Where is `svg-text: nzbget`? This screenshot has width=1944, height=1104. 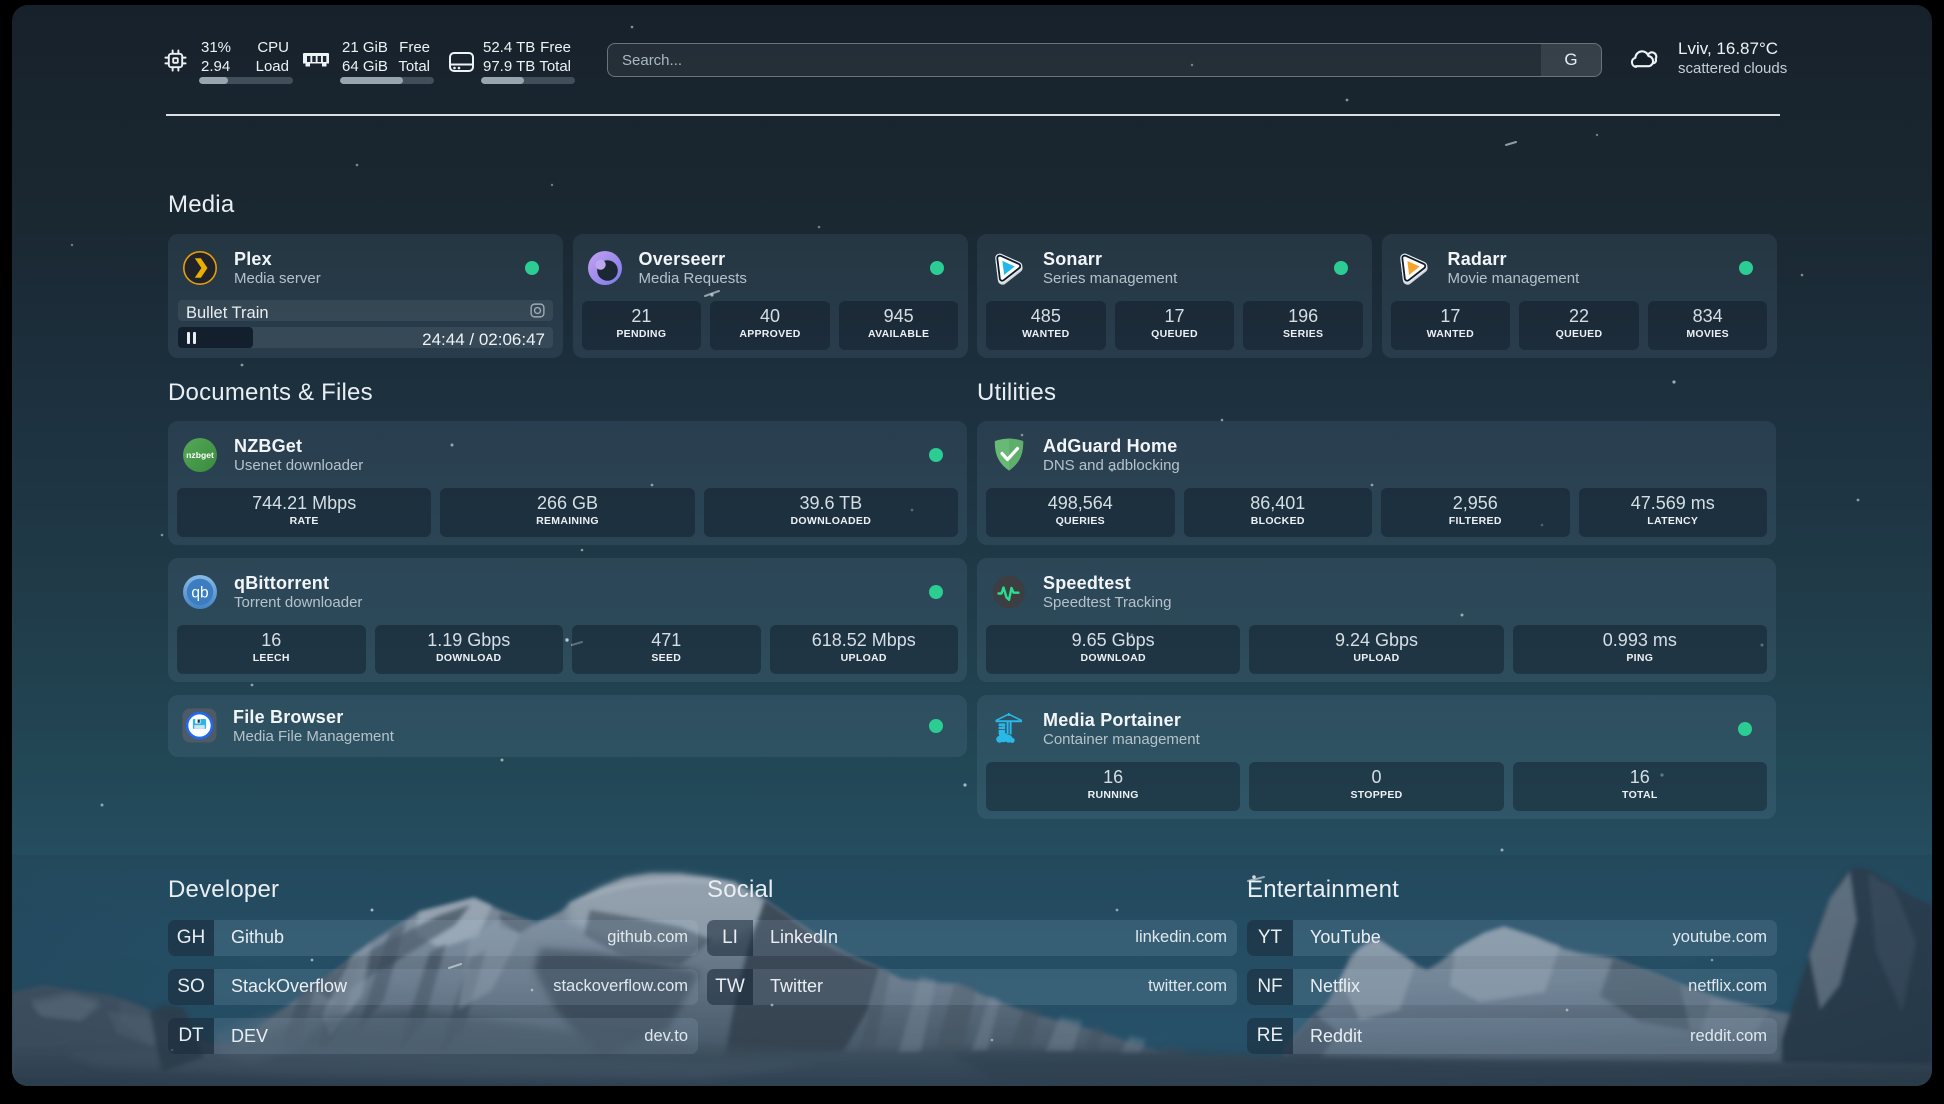
svg-text: nzbget is located at coordinates (200, 455).